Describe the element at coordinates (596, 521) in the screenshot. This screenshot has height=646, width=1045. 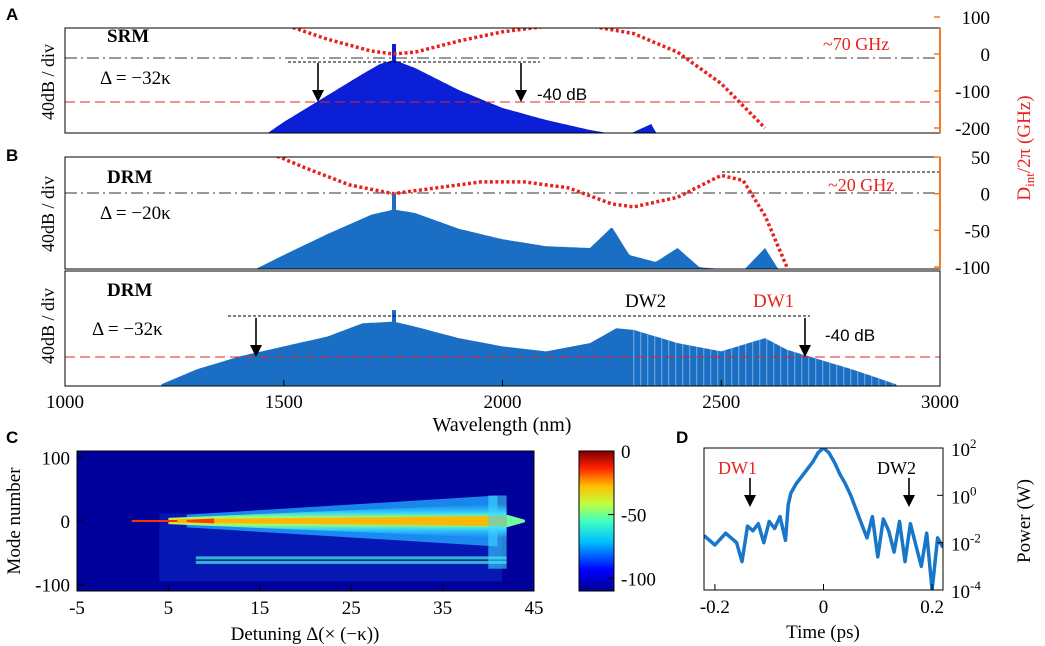
I see `panel-c-colorbar` at that location.